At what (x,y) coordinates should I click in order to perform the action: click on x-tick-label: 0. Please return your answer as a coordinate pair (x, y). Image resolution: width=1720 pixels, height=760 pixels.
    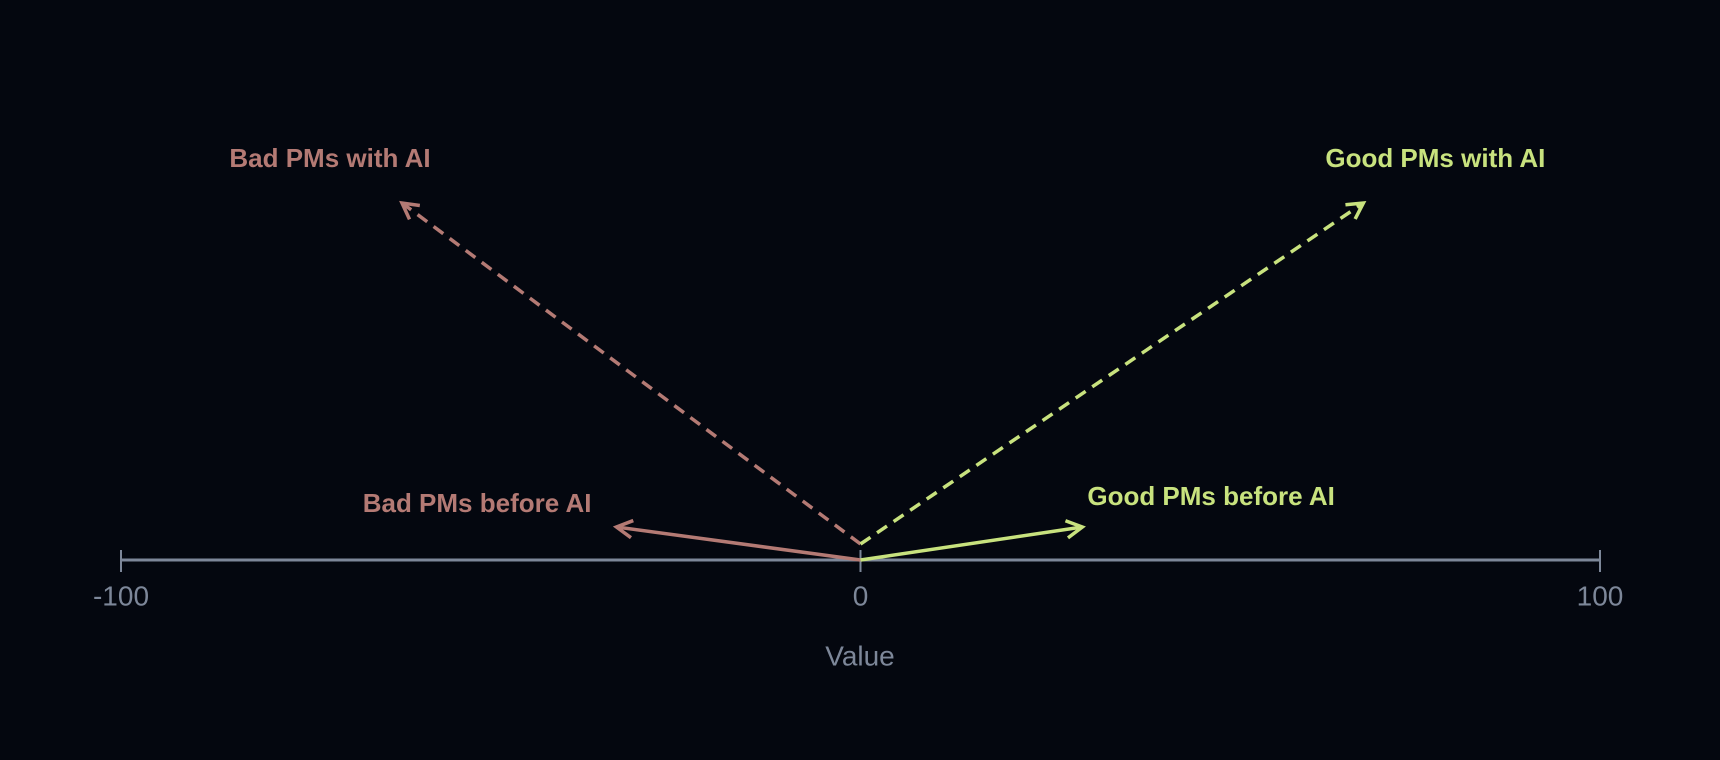
    Looking at the image, I should click on (861, 595).